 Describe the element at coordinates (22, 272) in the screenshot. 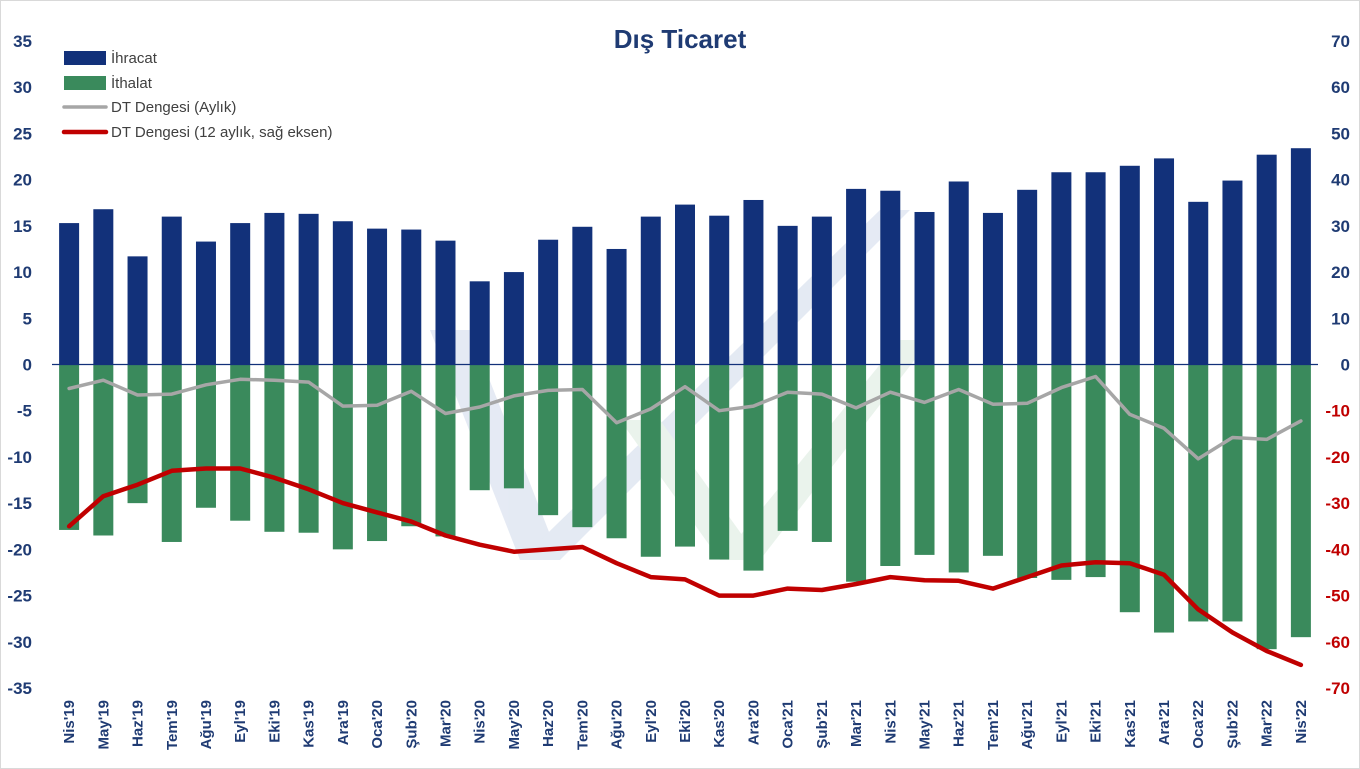

I see `left-tick-label: 10` at that location.